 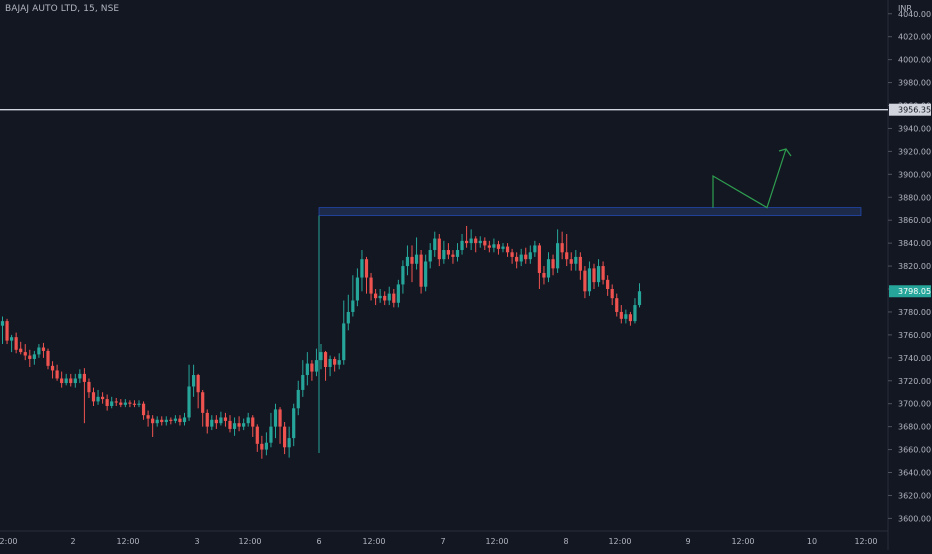 I want to click on price-tick-label: 3620.00, so click(x=914, y=495).